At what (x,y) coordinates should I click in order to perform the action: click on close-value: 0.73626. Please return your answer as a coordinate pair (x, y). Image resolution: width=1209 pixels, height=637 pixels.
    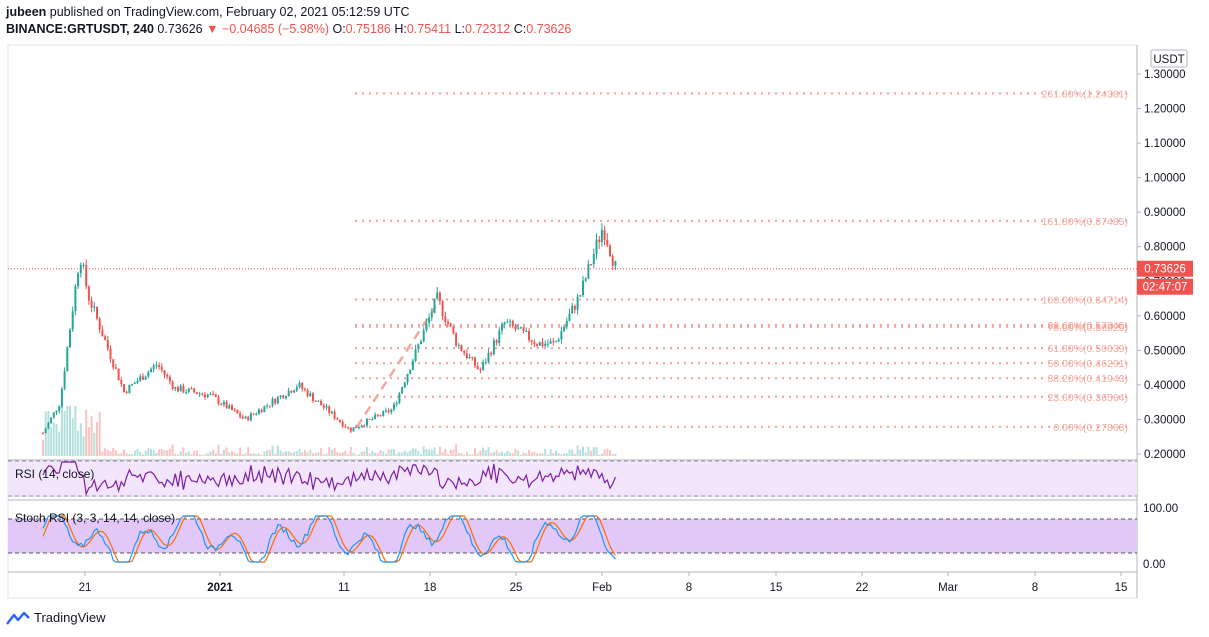
    Looking at the image, I should click on (549, 29).